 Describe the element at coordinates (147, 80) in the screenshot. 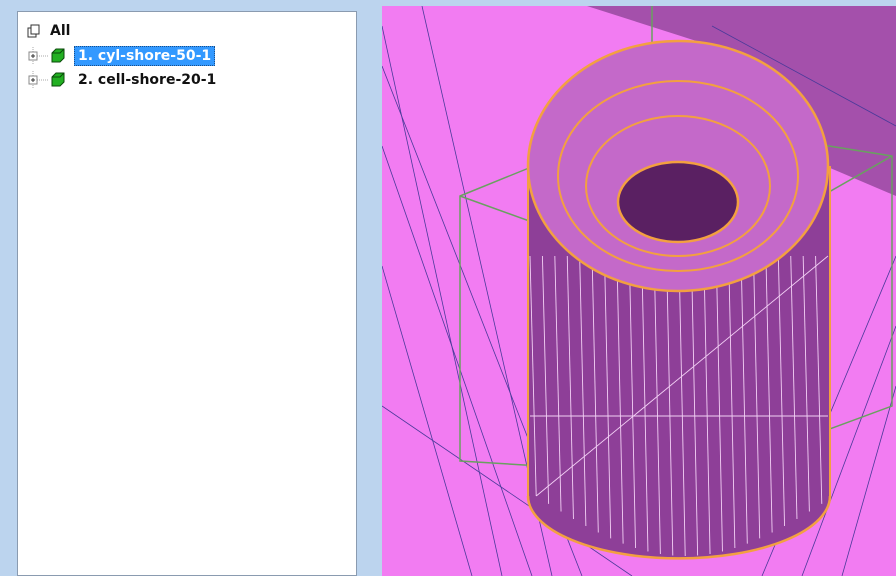

I see `item-label: 2. cell-shore-20-1` at that location.